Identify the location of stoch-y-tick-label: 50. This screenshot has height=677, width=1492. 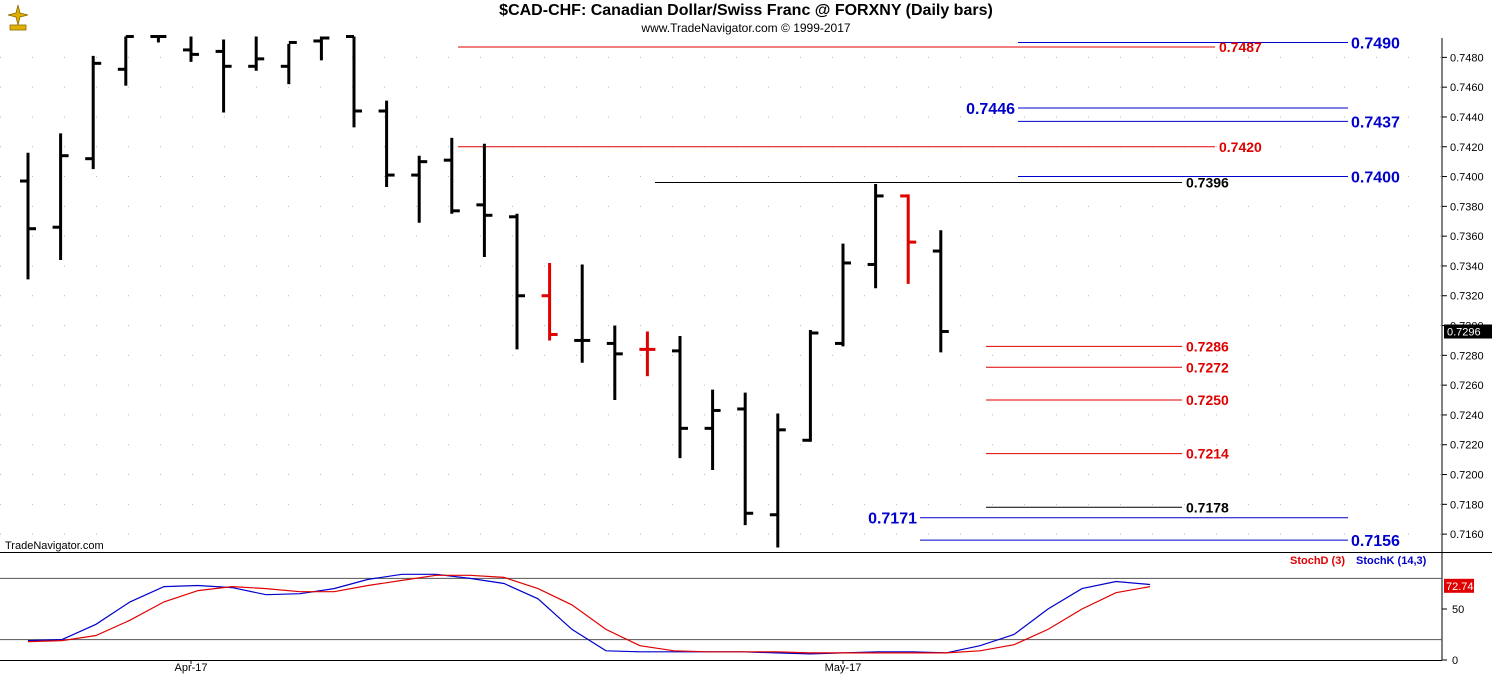
(1458, 610).